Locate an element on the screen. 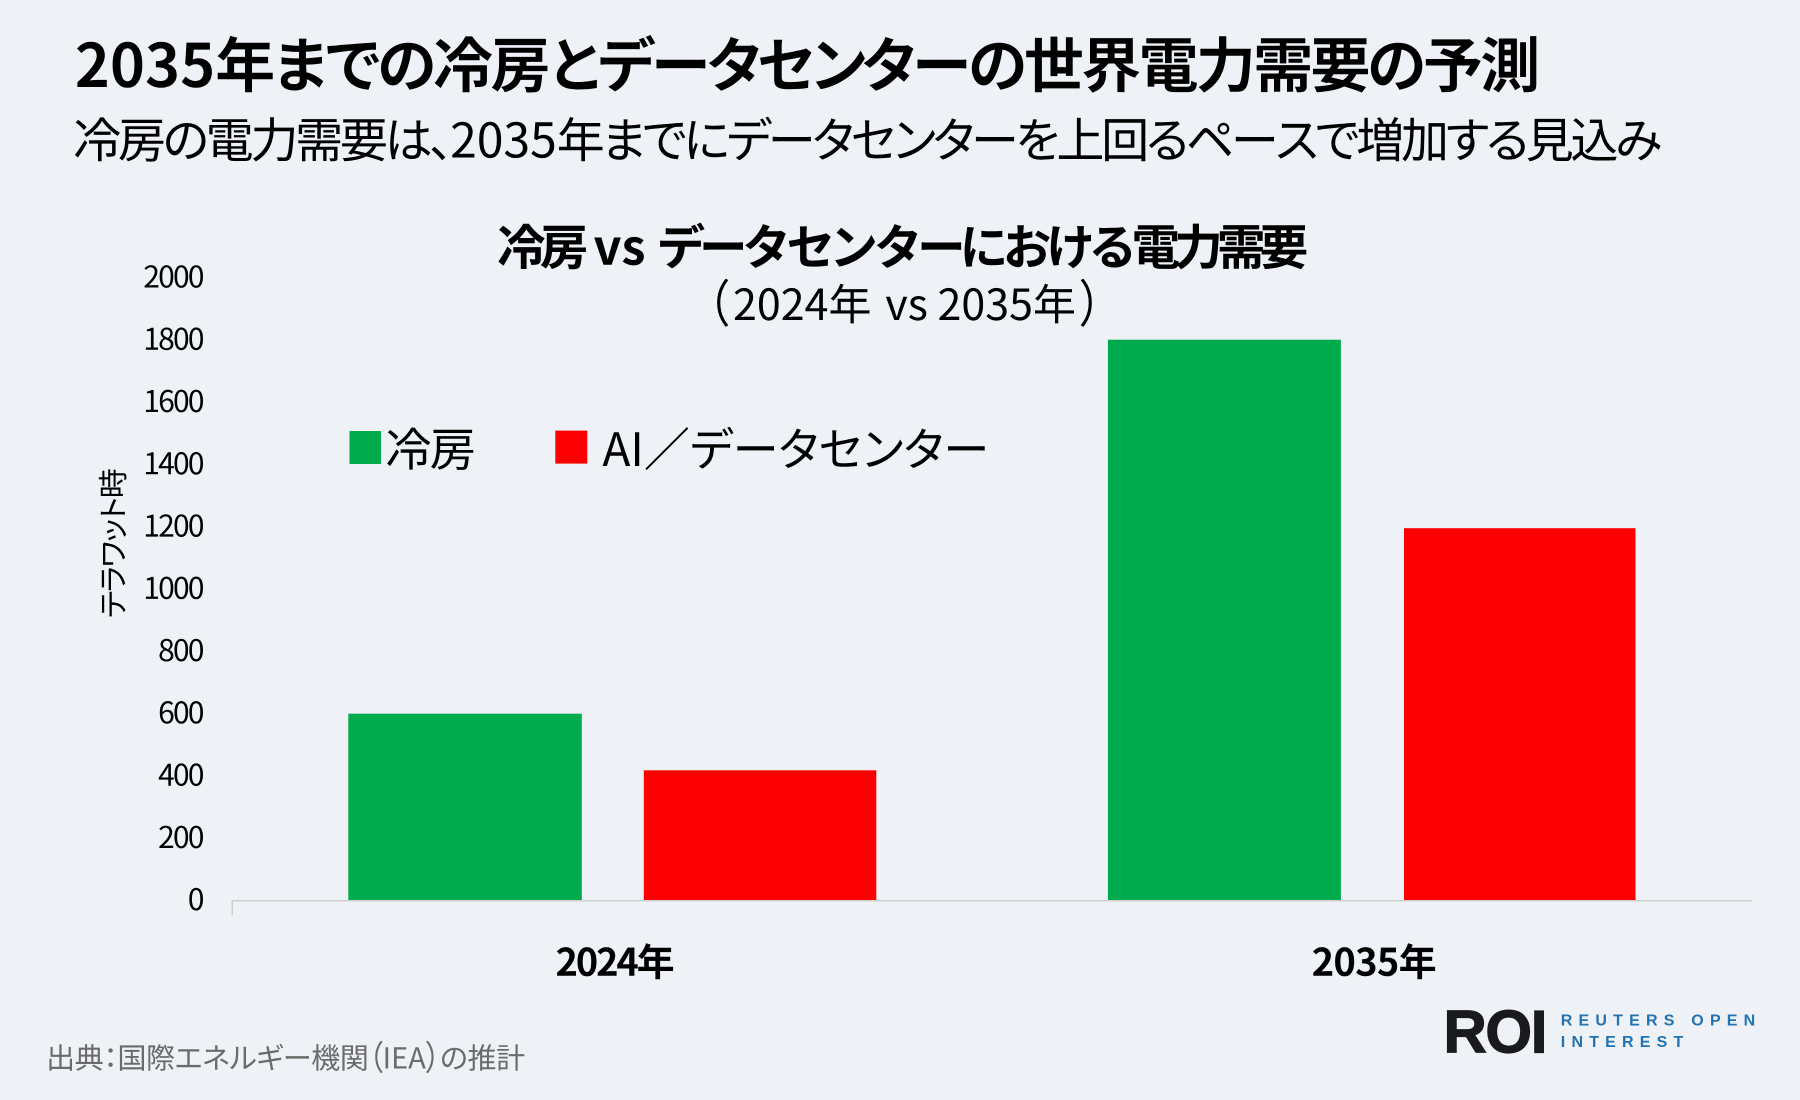 The height and width of the screenshot is (1100, 1800). svg-text: ROI is located at coordinates (1495, 1032).